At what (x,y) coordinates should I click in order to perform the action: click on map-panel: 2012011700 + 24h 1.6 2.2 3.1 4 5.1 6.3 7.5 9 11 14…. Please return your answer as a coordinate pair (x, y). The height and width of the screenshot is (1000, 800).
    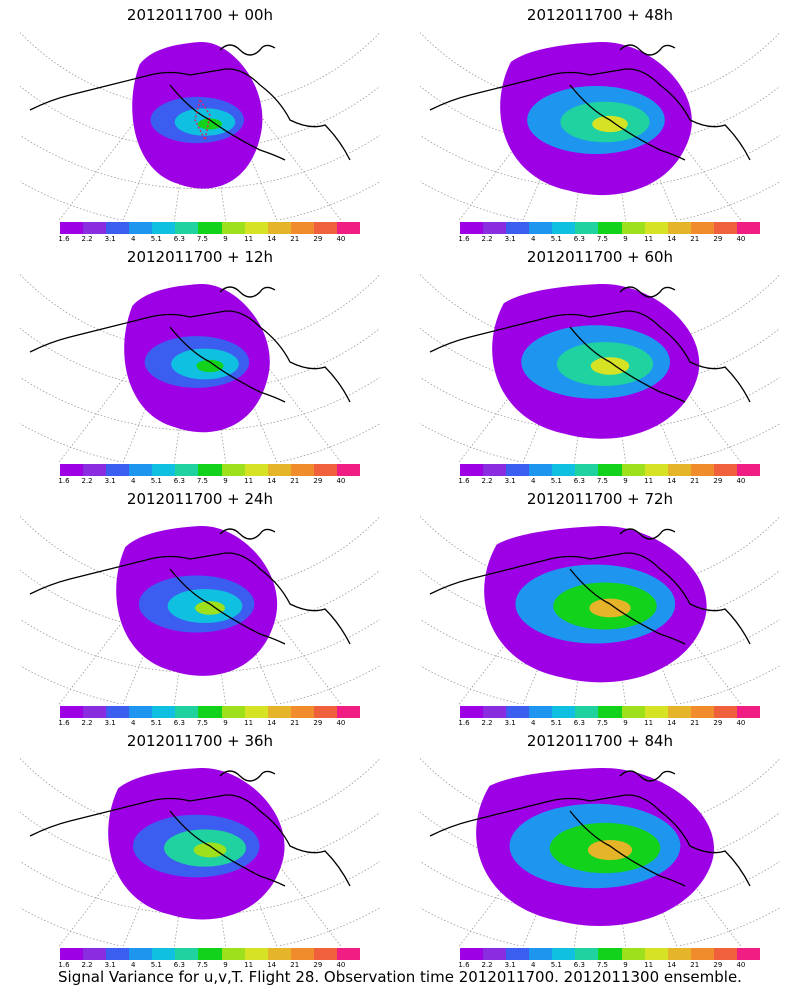
    Looking at the image, I should click on (200, 606).